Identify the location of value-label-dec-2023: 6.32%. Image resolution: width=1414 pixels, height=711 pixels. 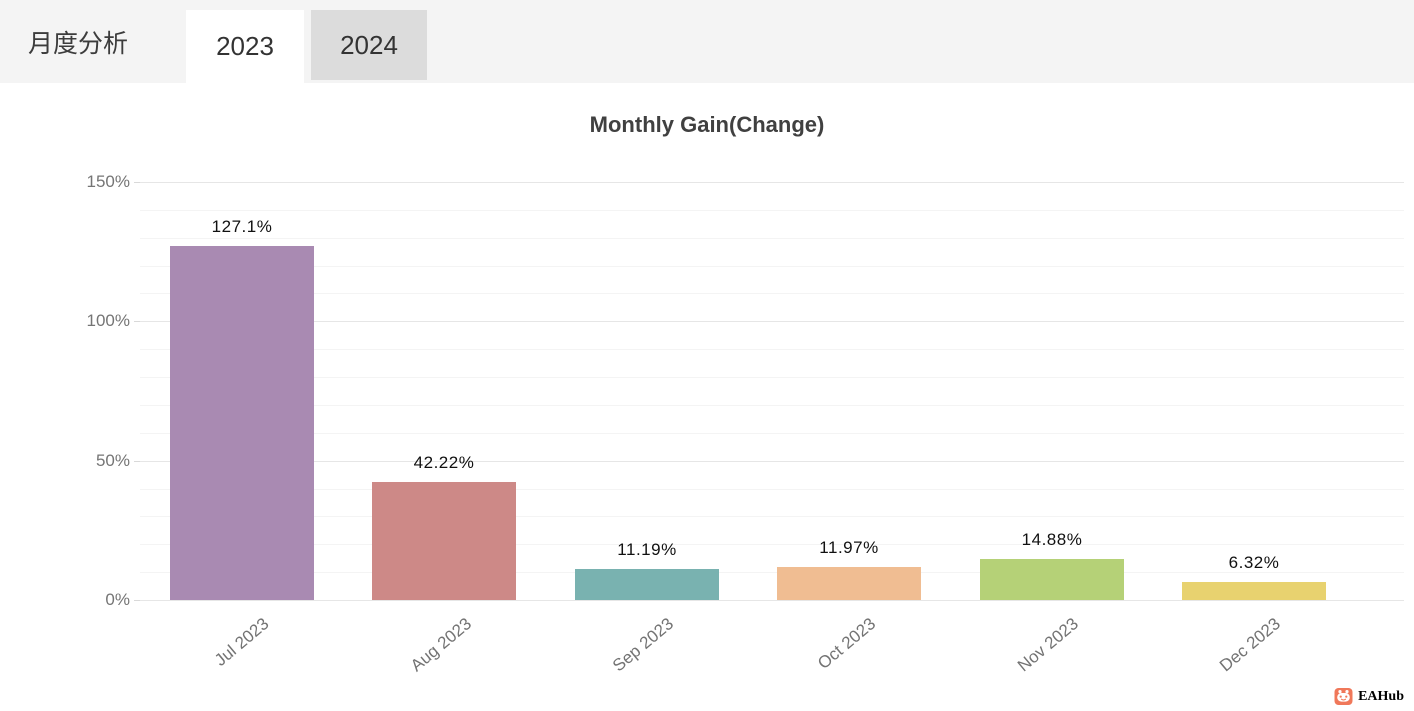
(1254, 562).